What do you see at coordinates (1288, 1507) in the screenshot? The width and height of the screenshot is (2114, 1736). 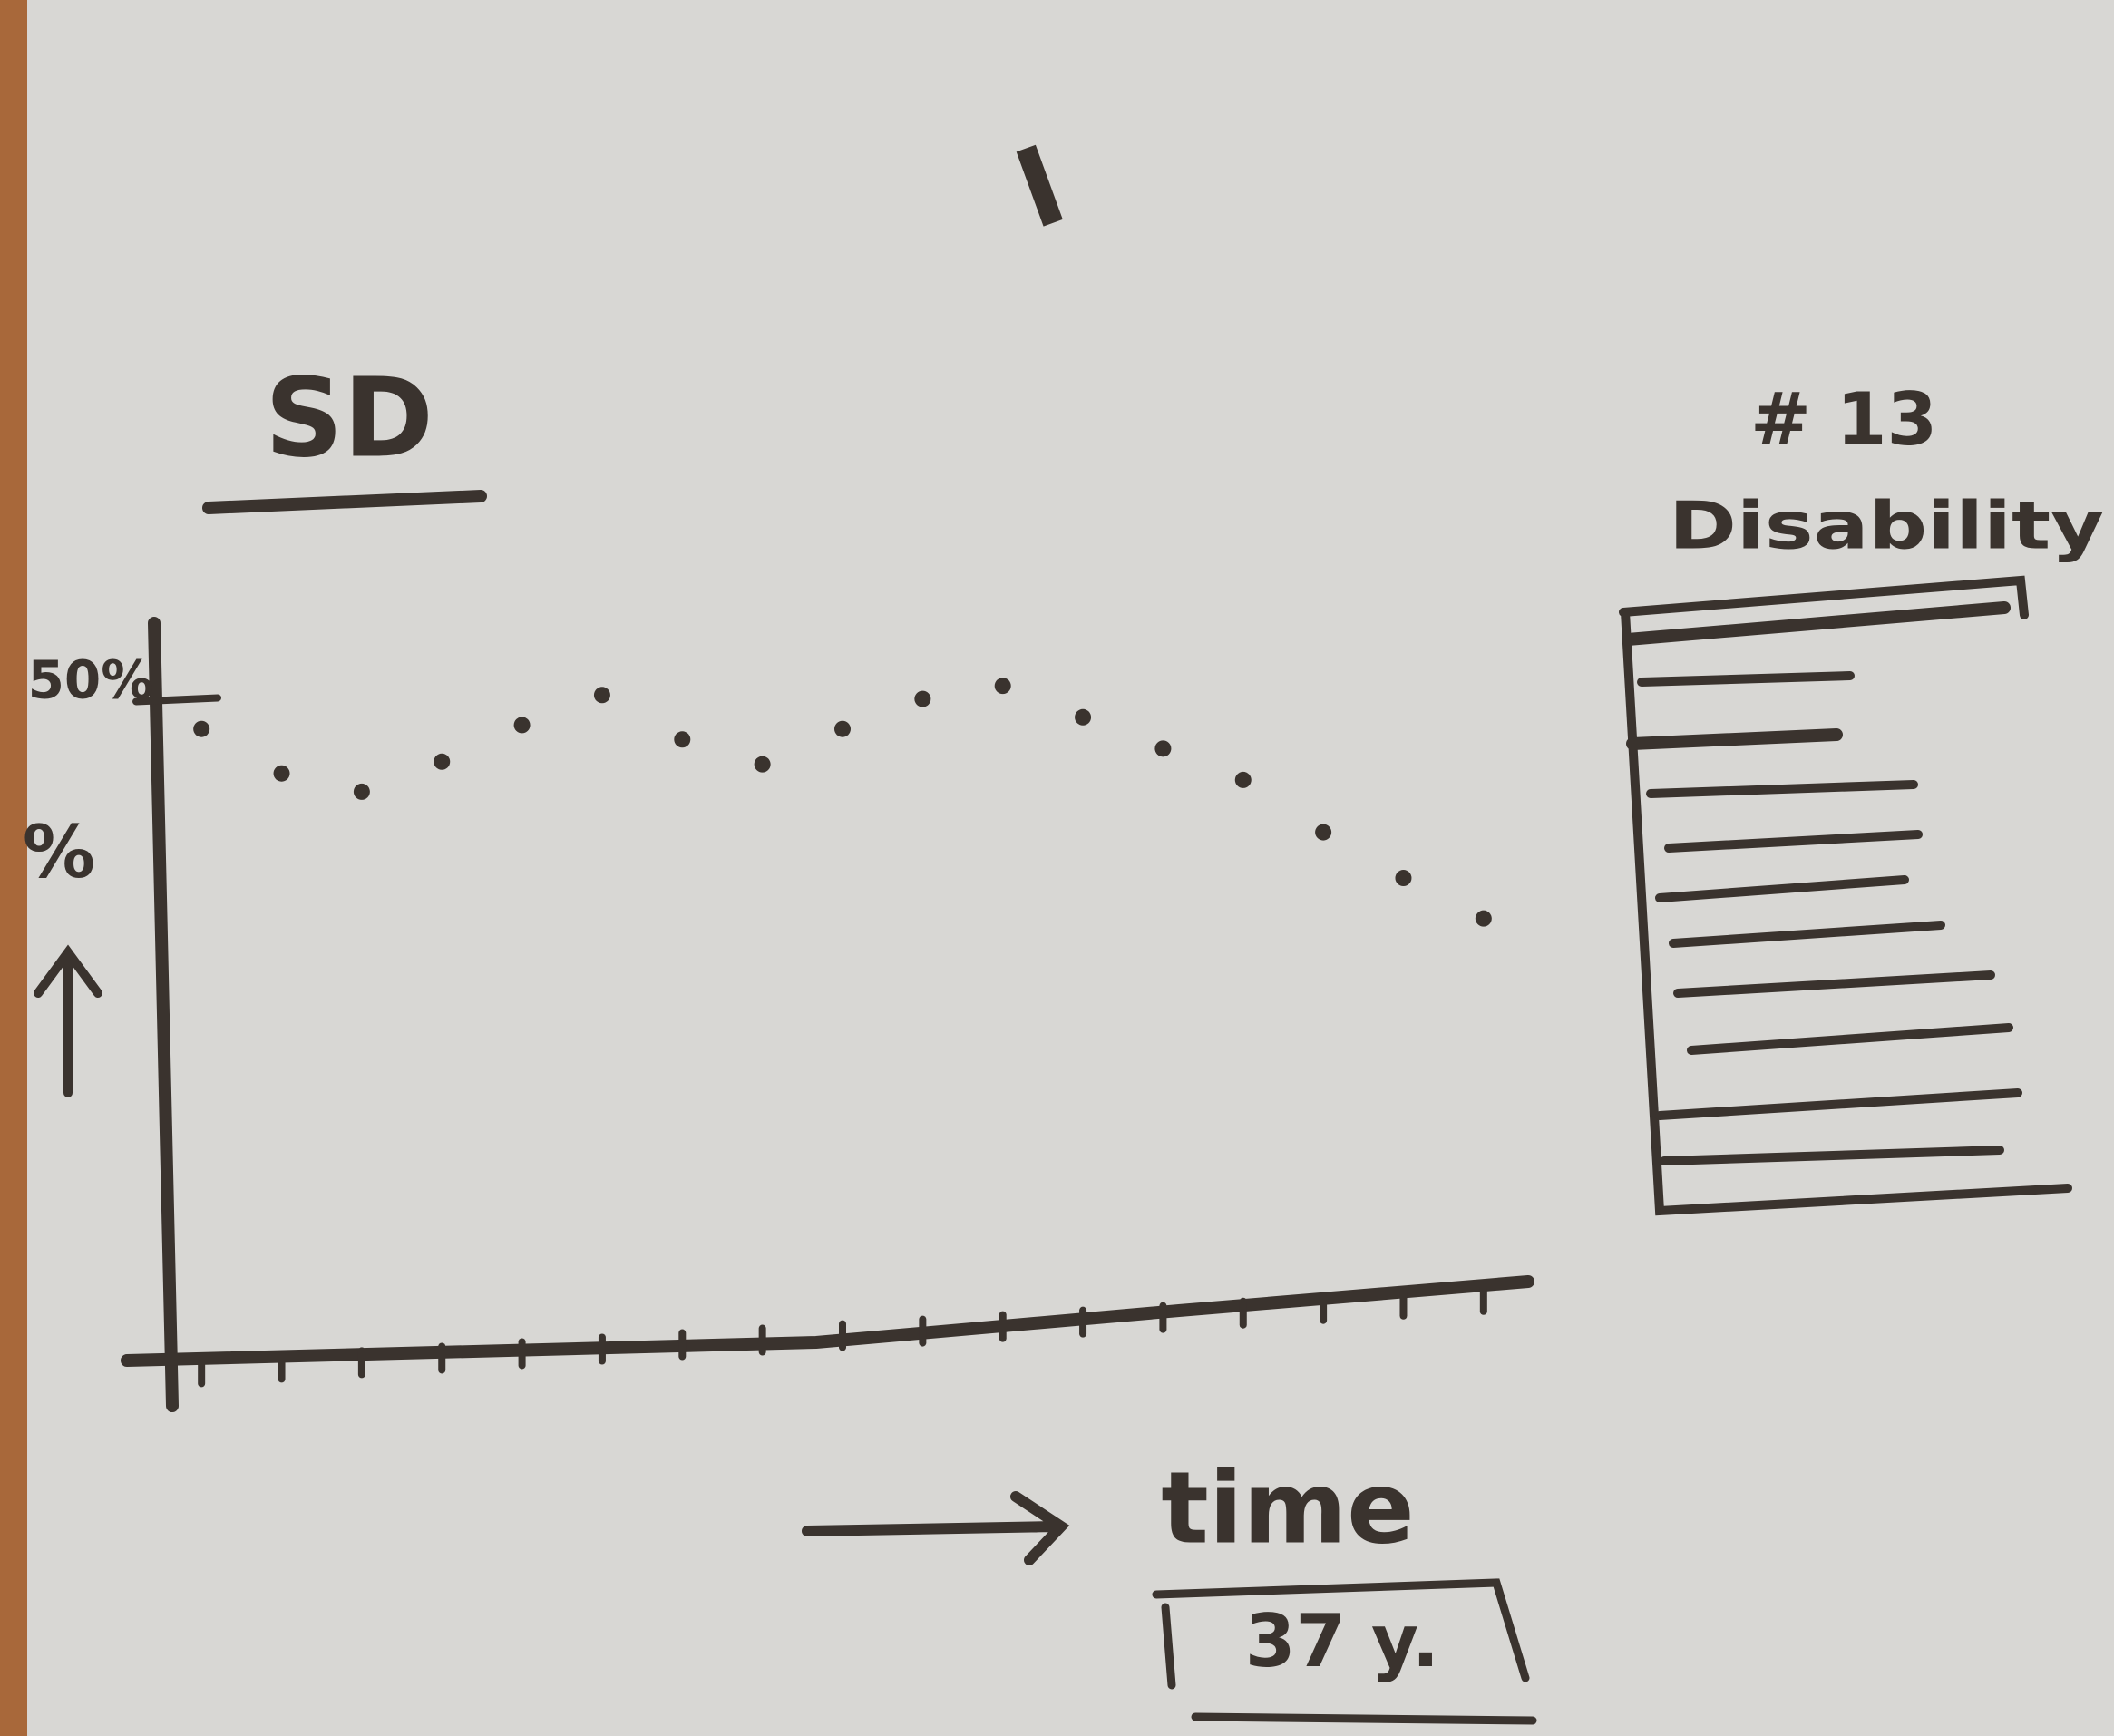 I see `x-axis-label: time` at bounding box center [1288, 1507].